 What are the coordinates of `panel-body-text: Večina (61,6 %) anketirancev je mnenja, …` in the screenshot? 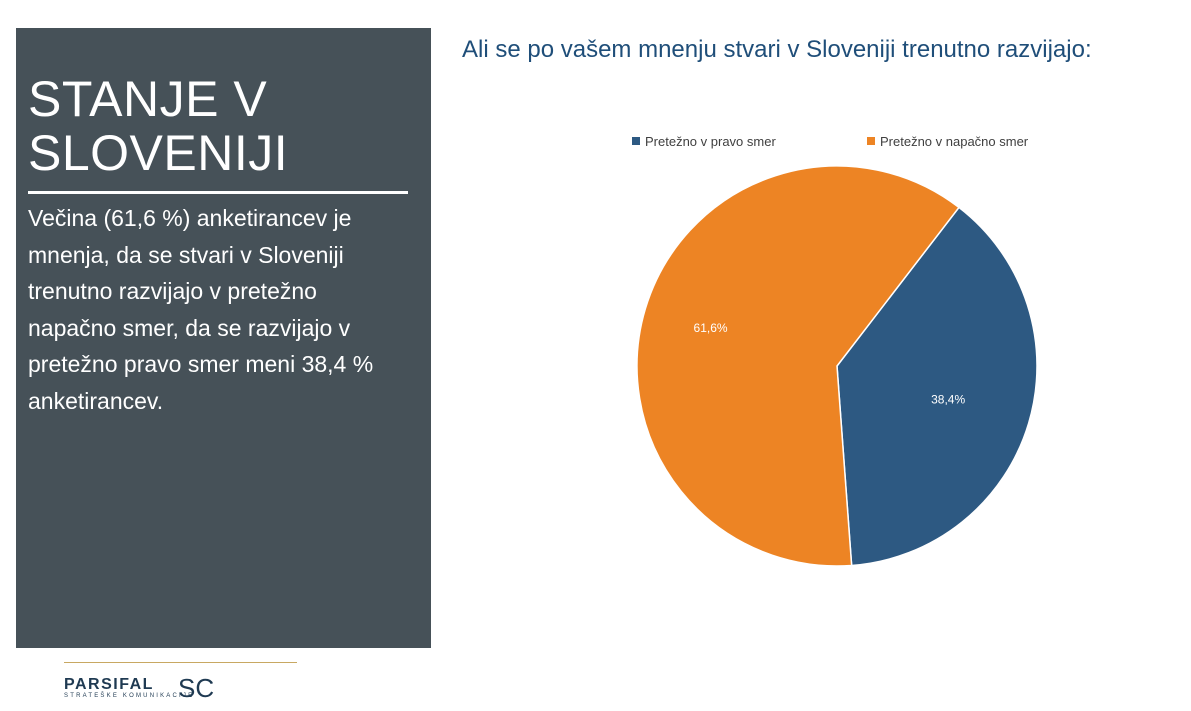 It's located at (201, 309).